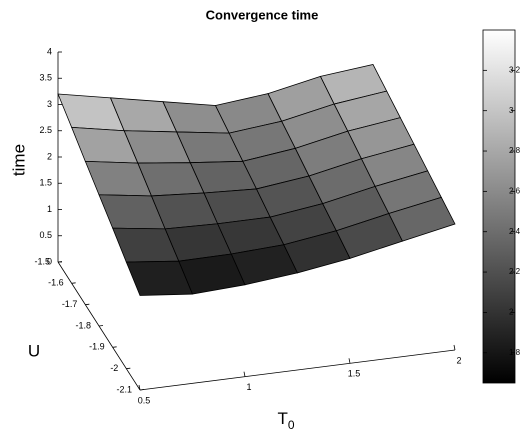  What do you see at coordinates (49, 156) in the screenshot?
I see `z-tick-label: 2` at bounding box center [49, 156].